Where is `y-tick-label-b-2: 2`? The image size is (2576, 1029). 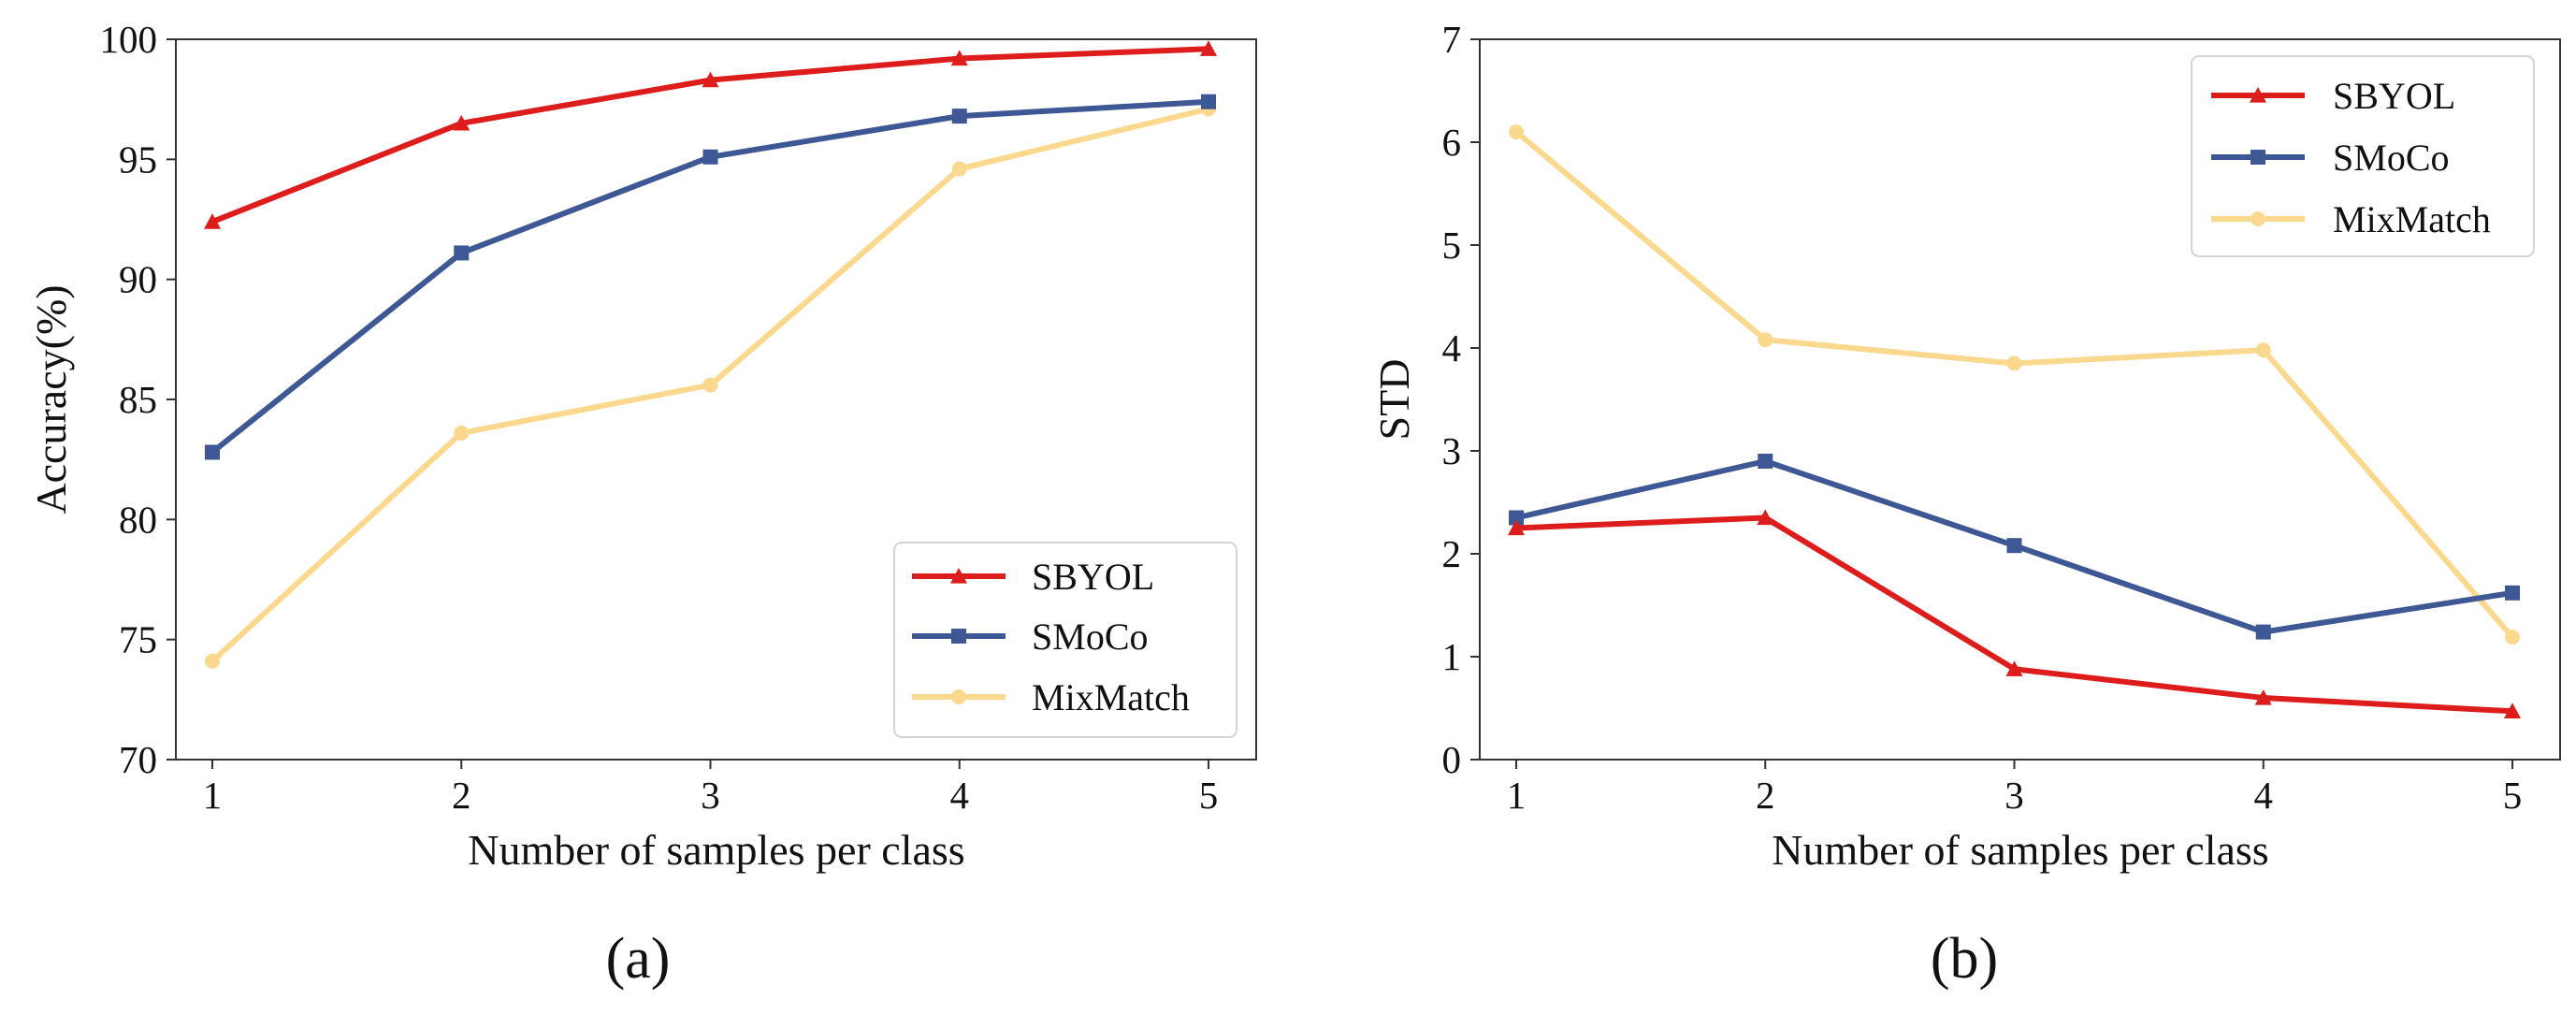
y-tick-label-b-2: 2 is located at coordinates (1452, 553).